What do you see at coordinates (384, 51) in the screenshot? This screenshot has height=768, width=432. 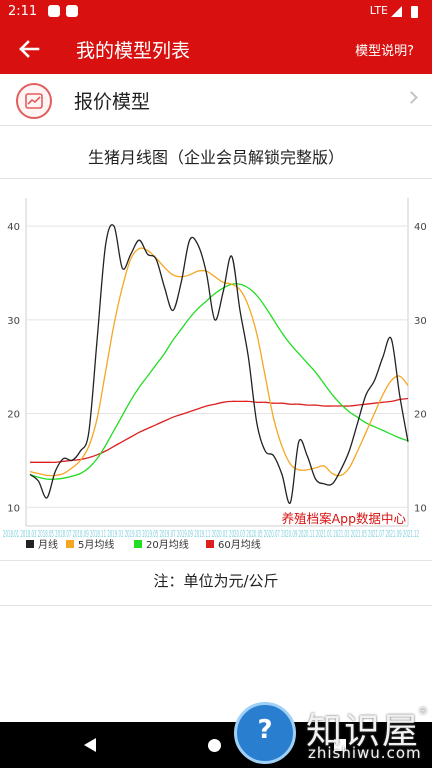 I see `model-help-link: 模型说明?` at bounding box center [384, 51].